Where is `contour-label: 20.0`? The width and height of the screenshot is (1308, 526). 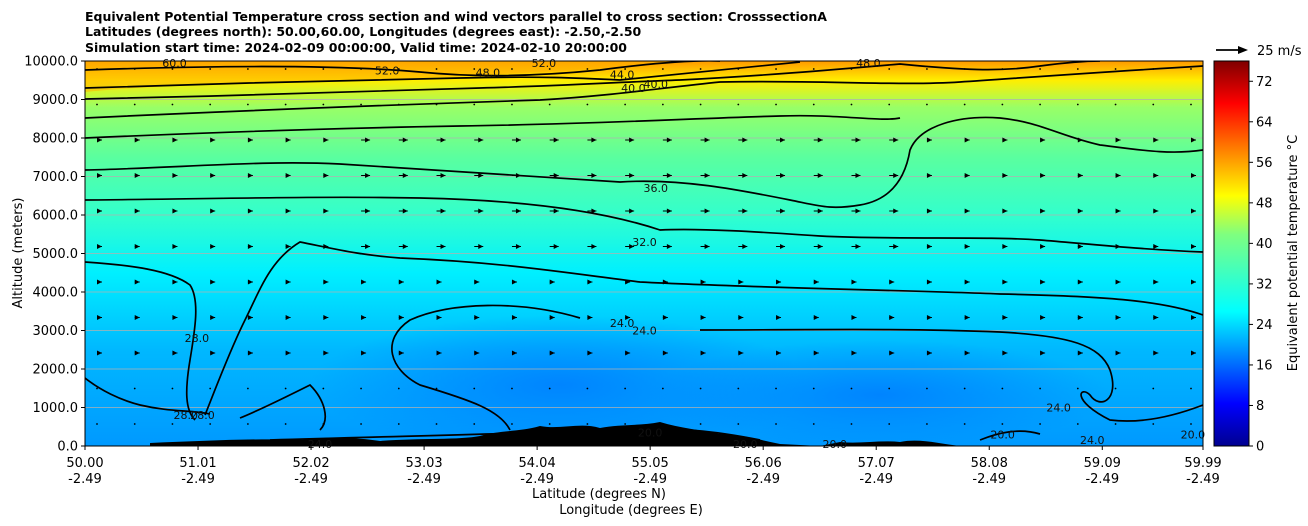 contour-label: 20.0 is located at coordinates (835, 444).